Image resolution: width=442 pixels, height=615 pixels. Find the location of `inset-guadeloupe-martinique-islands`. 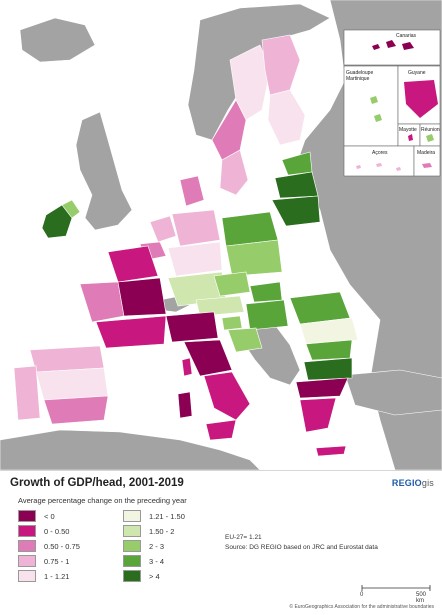

inset-guadeloupe-martinique-islands is located at coordinates (376, 109).